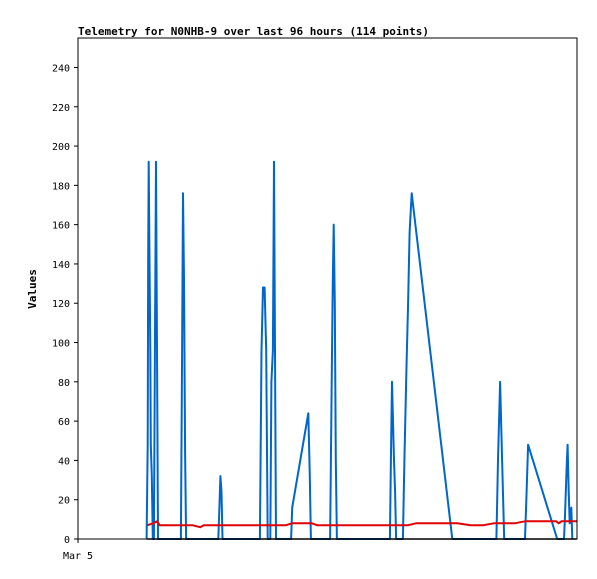 Image resolution: width=597 pixels, height=579 pixels. What do you see at coordinates (61, 226) in the screenshot?
I see `y-tick-label: 160` at bounding box center [61, 226].